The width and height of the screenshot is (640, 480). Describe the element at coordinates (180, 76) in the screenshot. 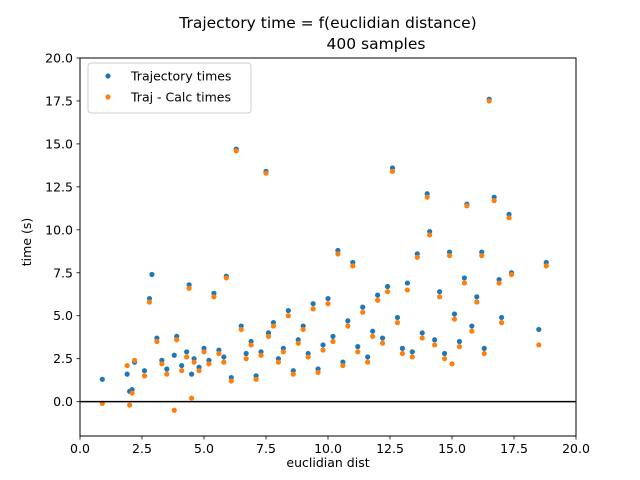

I see `legend-label-trajectory-times: Trajectory times` at that location.